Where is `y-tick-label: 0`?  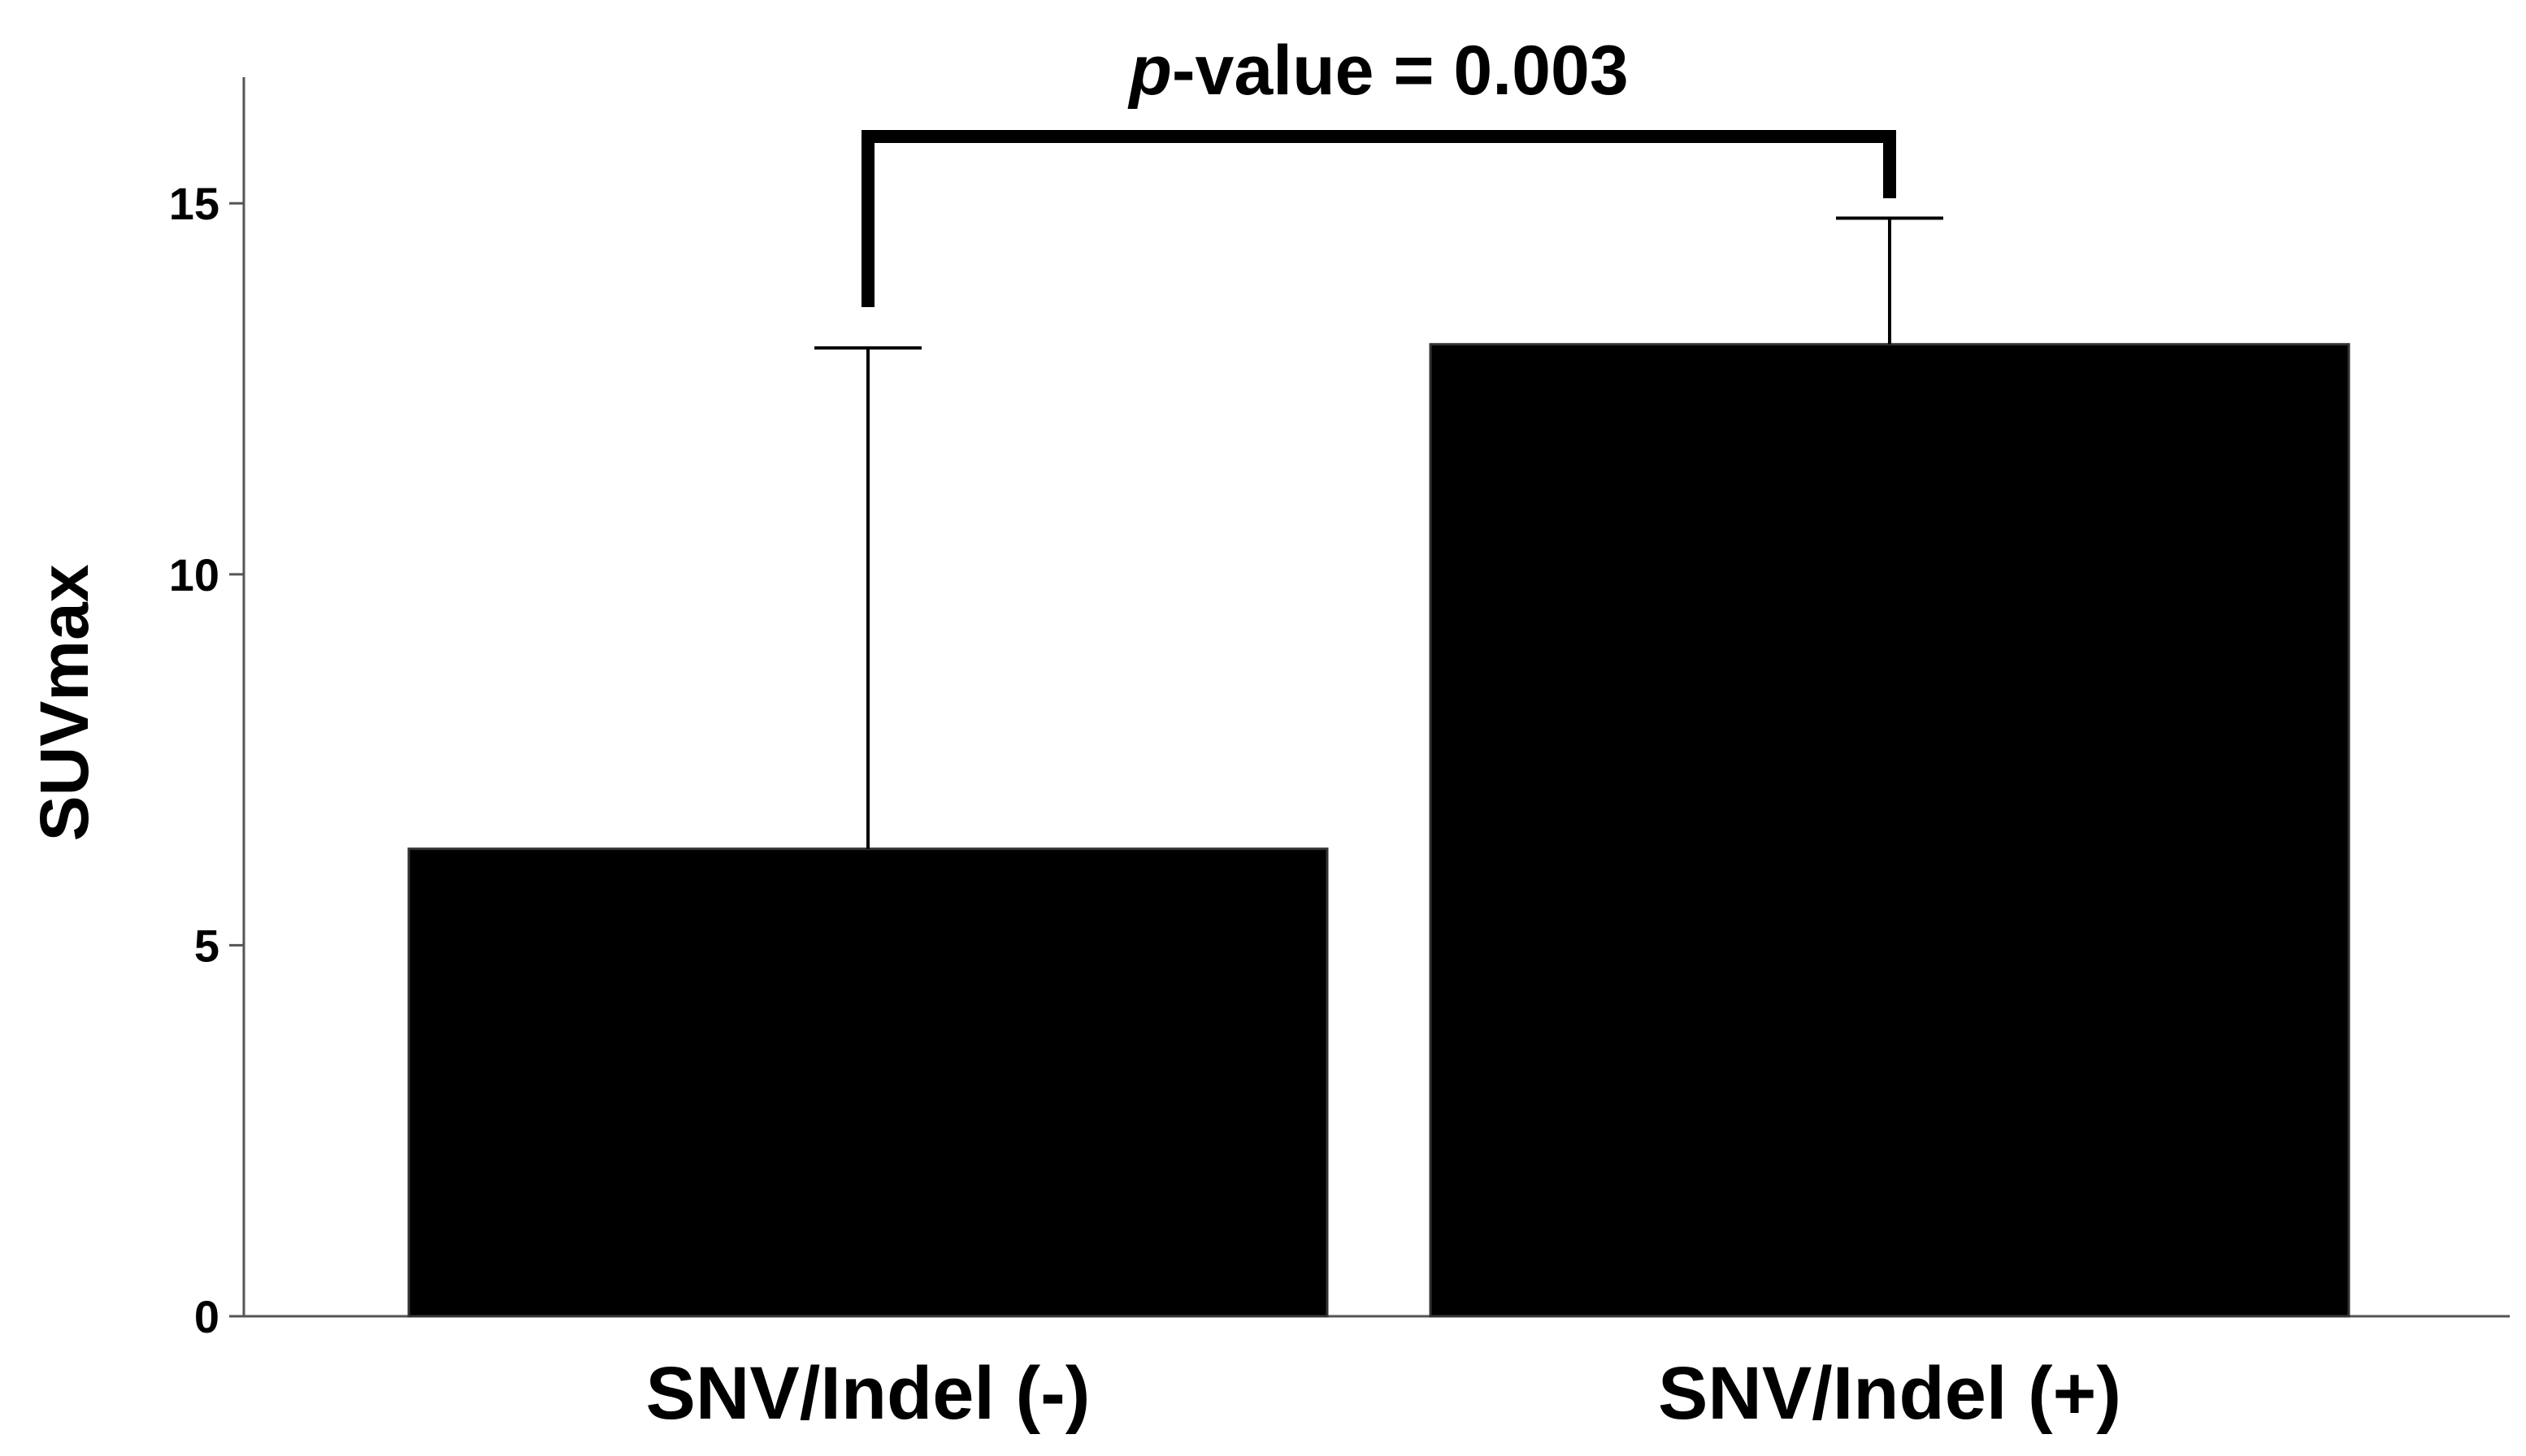 y-tick-label: 0 is located at coordinates (207, 1316).